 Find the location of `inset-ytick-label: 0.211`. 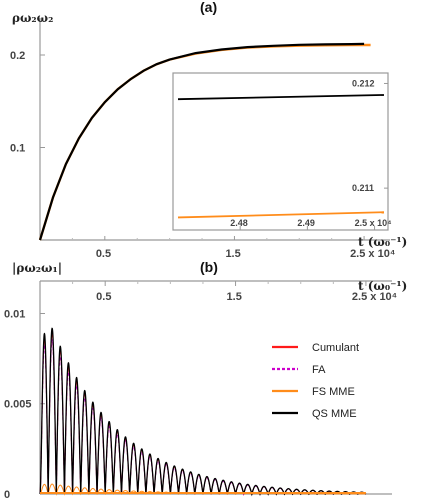

inset-ytick-label: 0.211 is located at coordinates (363, 188).